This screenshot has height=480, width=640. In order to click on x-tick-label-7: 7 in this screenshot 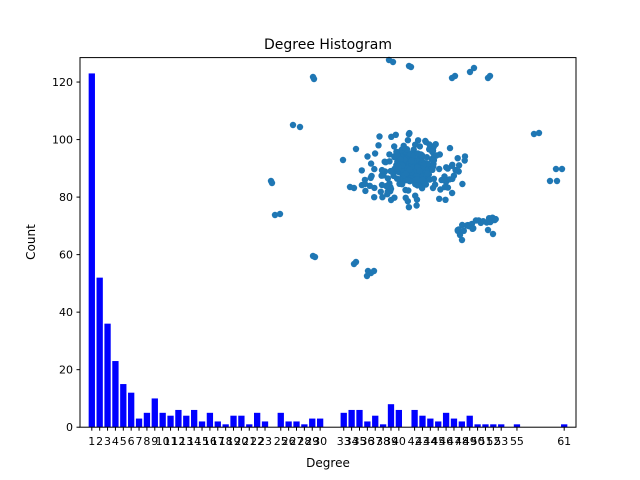, I will do `click(139, 441)`.